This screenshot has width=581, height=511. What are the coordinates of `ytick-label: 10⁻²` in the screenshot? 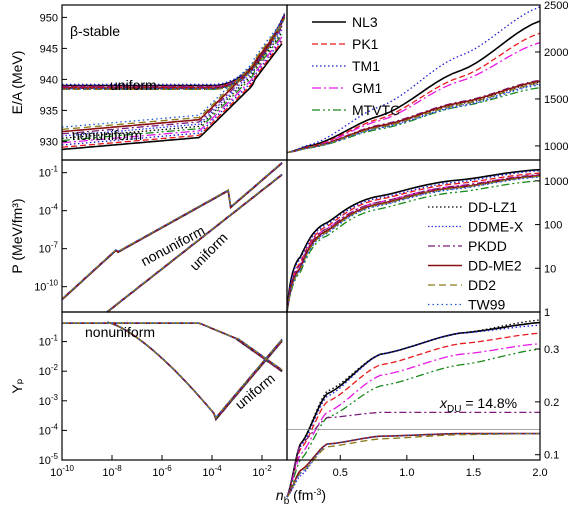 It's located at (49, 370).